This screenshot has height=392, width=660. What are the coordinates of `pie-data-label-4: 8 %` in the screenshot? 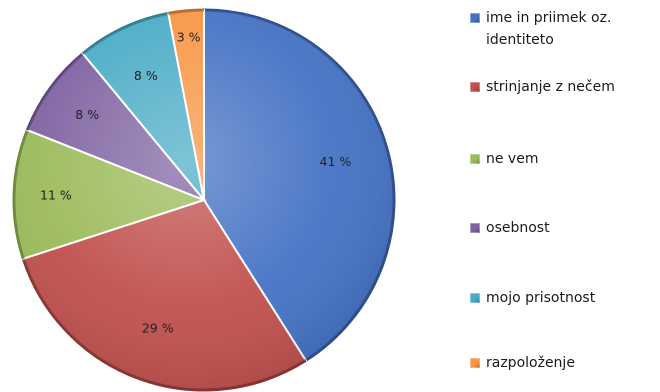 It's located at (146, 75).